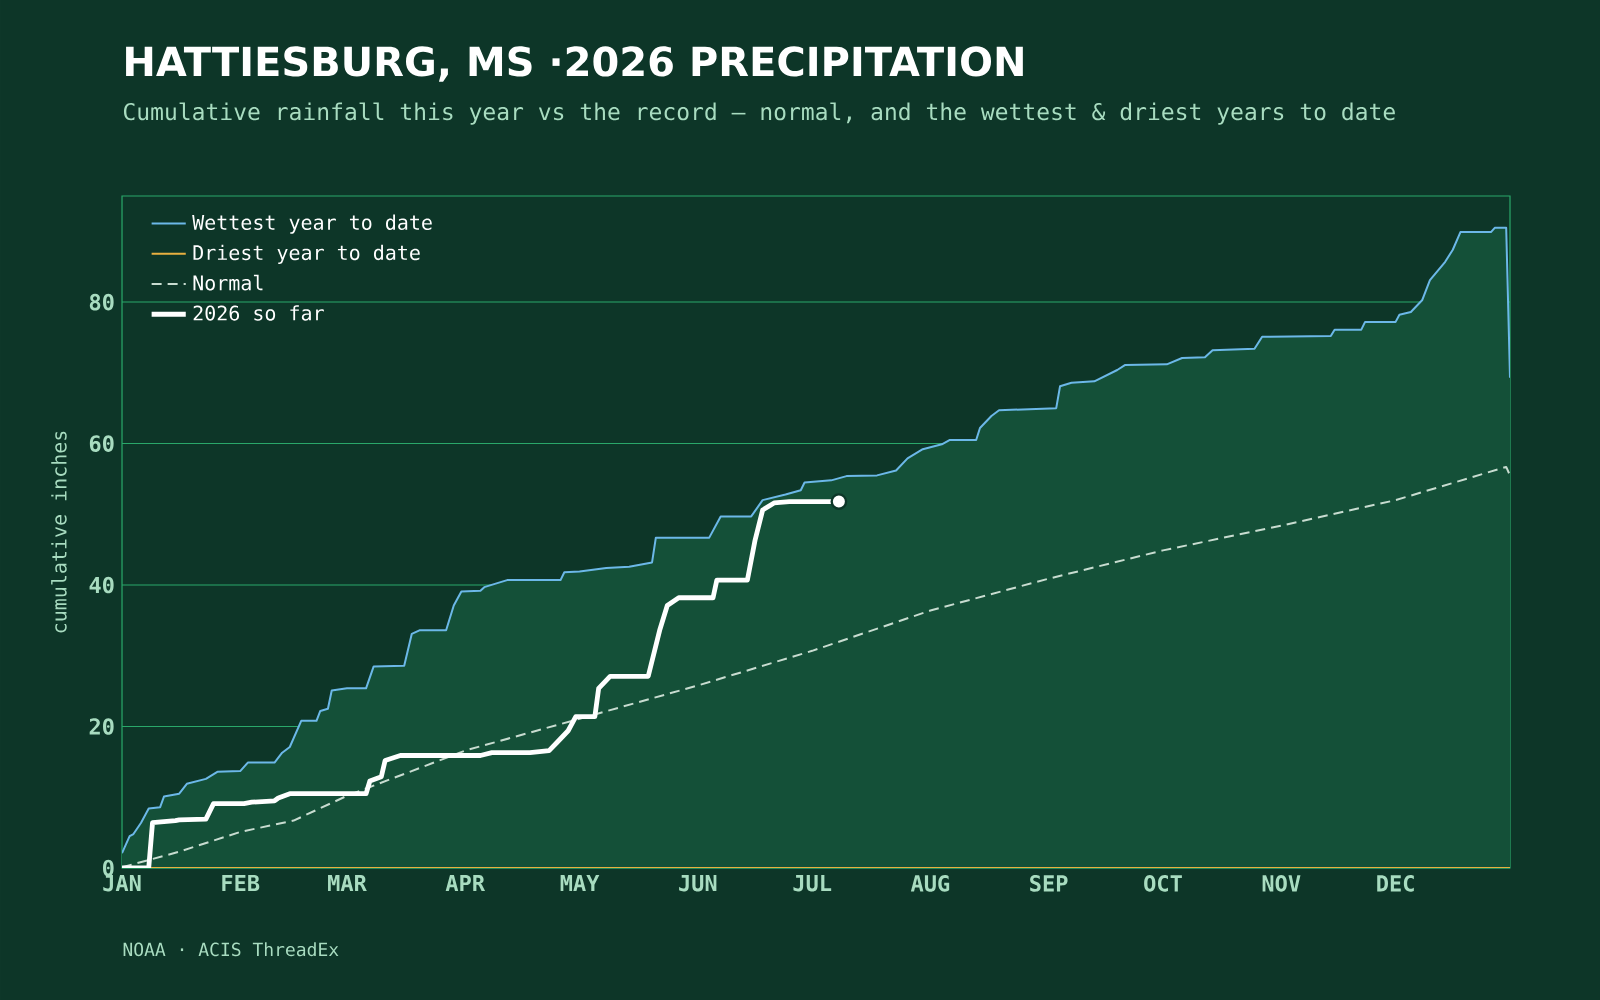 The image size is (1600, 1000). Describe the element at coordinates (1049, 883) in the screenshot. I see `x-tick-label: SEP` at that location.